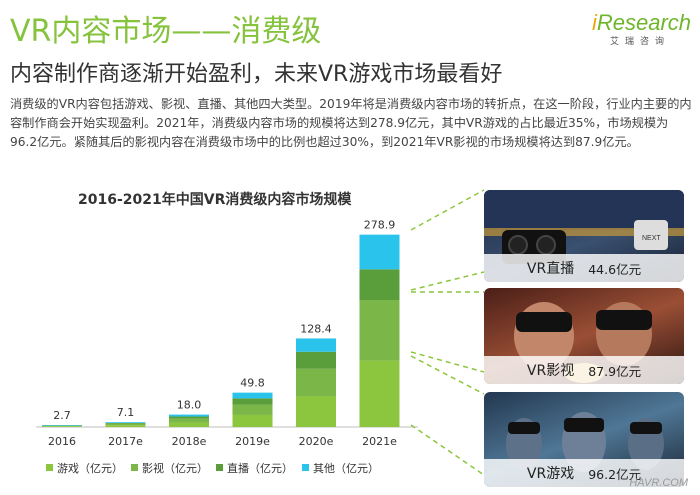 The height and width of the screenshot is (495, 700). Describe the element at coordinates (380, 225) in the screenshot. I see `total-label: 278.9` at that location.